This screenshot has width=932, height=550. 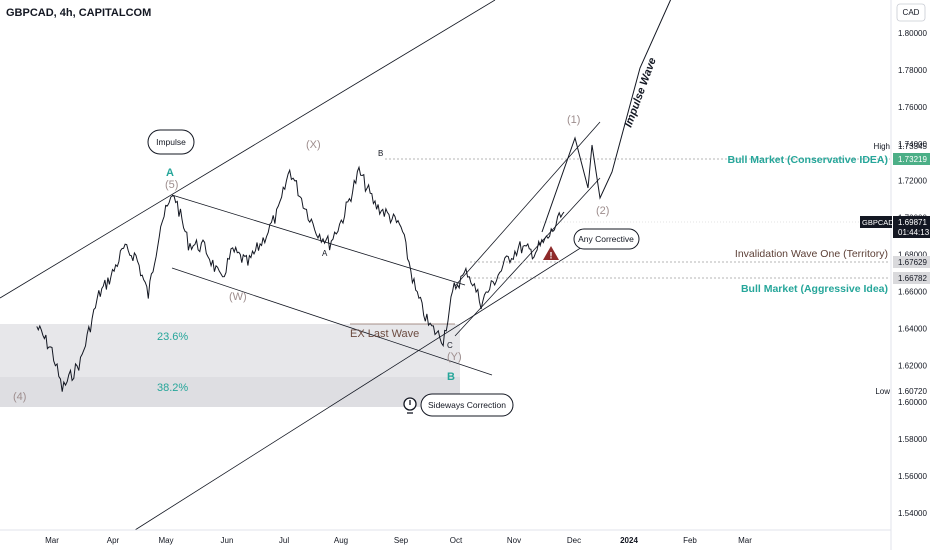 I want to click on wave-label-5: (5), so click(x=171, y=185).